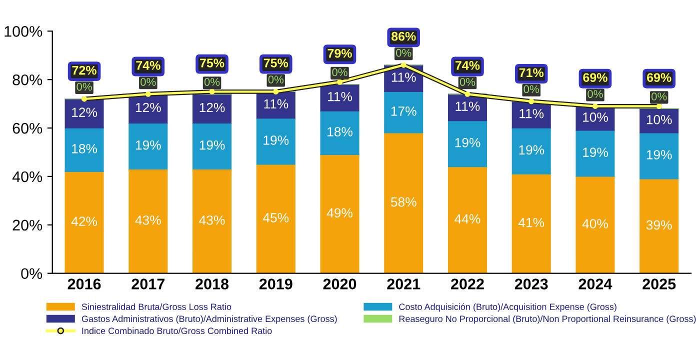 Image resolution: width=698 pixels, height=346 pixels. I want to click on x-tick-label: 2016, so click(84, 284).